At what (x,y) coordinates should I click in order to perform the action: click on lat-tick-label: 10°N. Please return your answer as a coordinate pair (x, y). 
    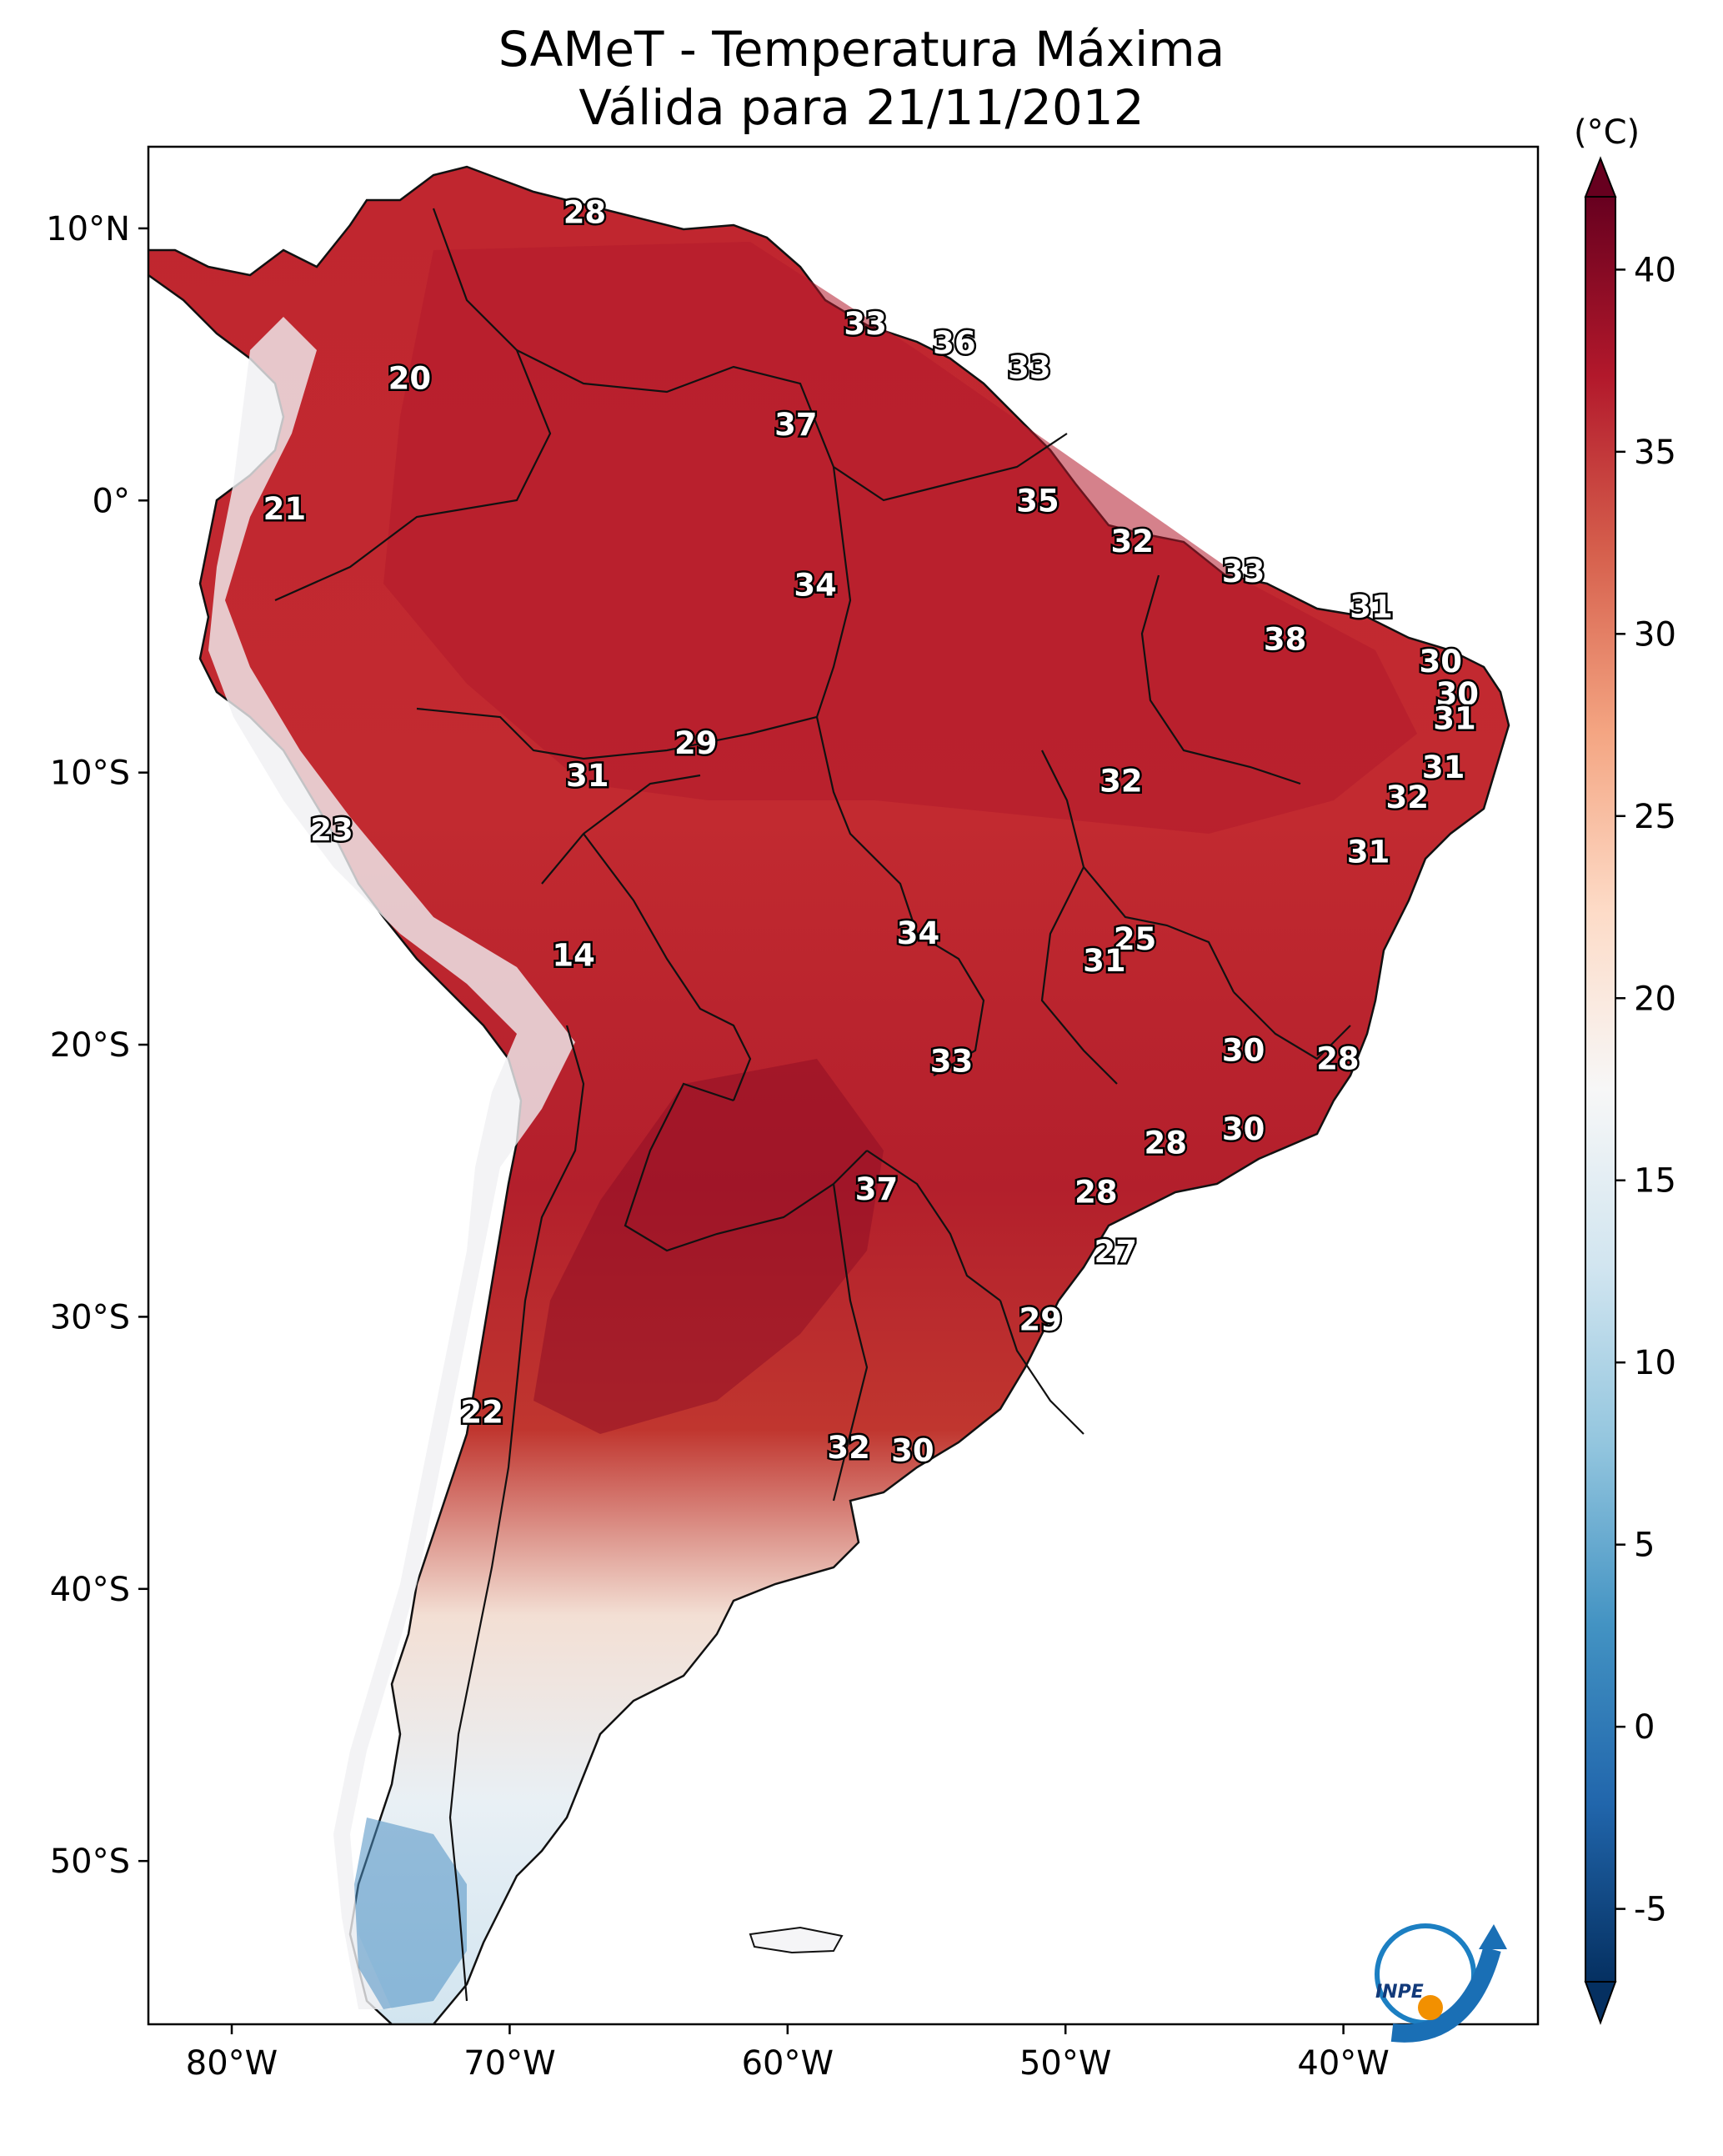
    Looking at the image, I should click on (88, 229).